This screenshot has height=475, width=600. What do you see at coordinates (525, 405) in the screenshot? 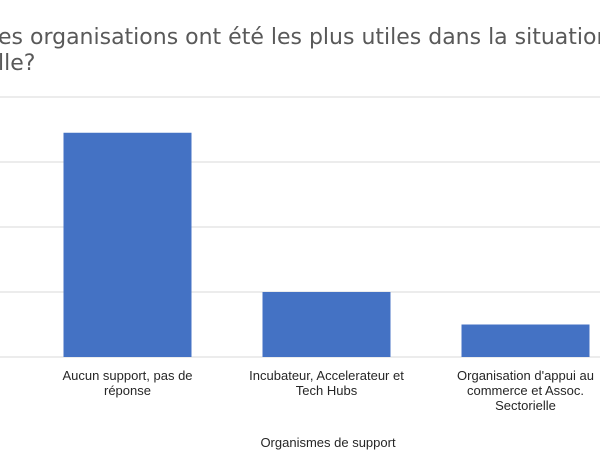
I see `x-tick-label-line: Sectorielle` at bounding box center [525, 405].